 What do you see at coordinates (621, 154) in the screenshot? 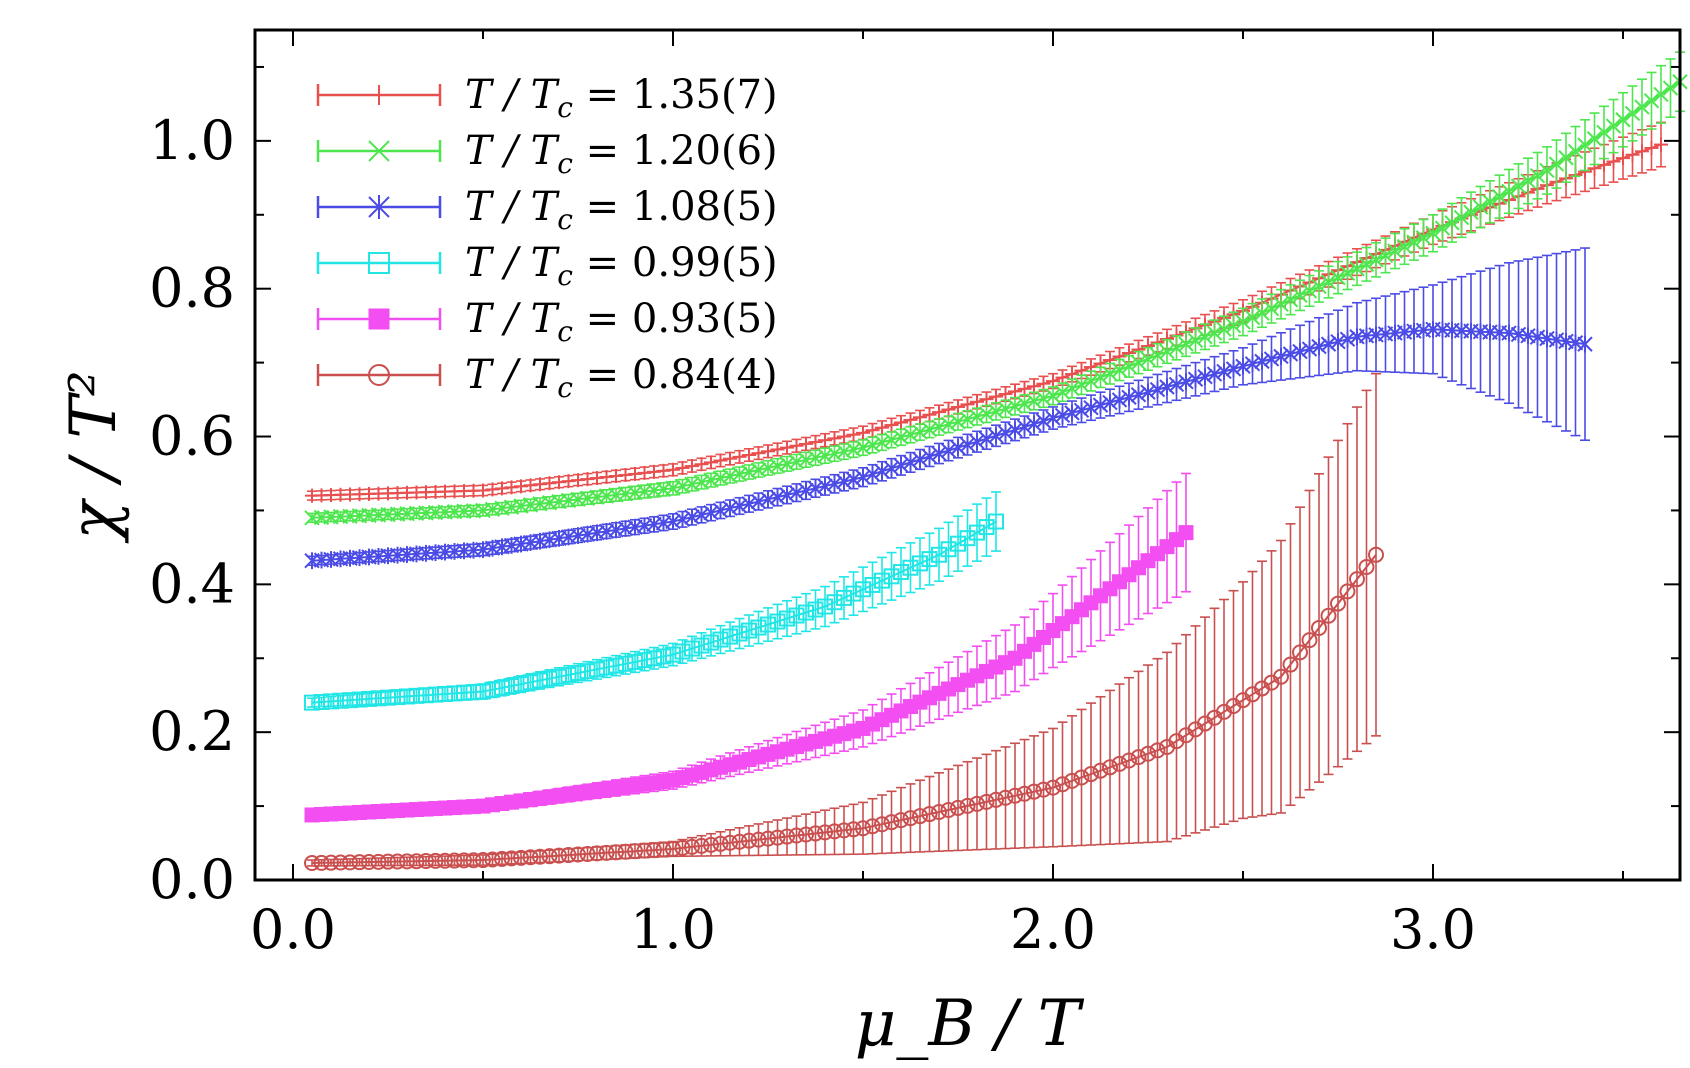
I see `legend-label: T / Tc = 1.20(6)` at bounding box center [621, 154].